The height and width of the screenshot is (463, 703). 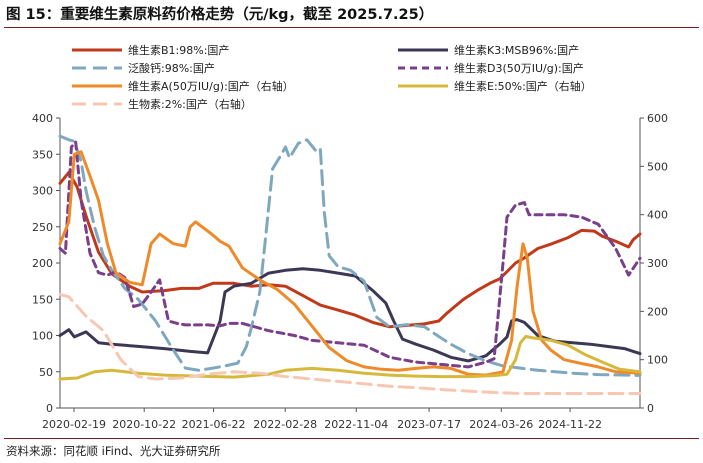 What do you see at coordinates (42, 227) in the screenshot?
I see `y-tick-label-left: 250` at bounding box center [42, 227].